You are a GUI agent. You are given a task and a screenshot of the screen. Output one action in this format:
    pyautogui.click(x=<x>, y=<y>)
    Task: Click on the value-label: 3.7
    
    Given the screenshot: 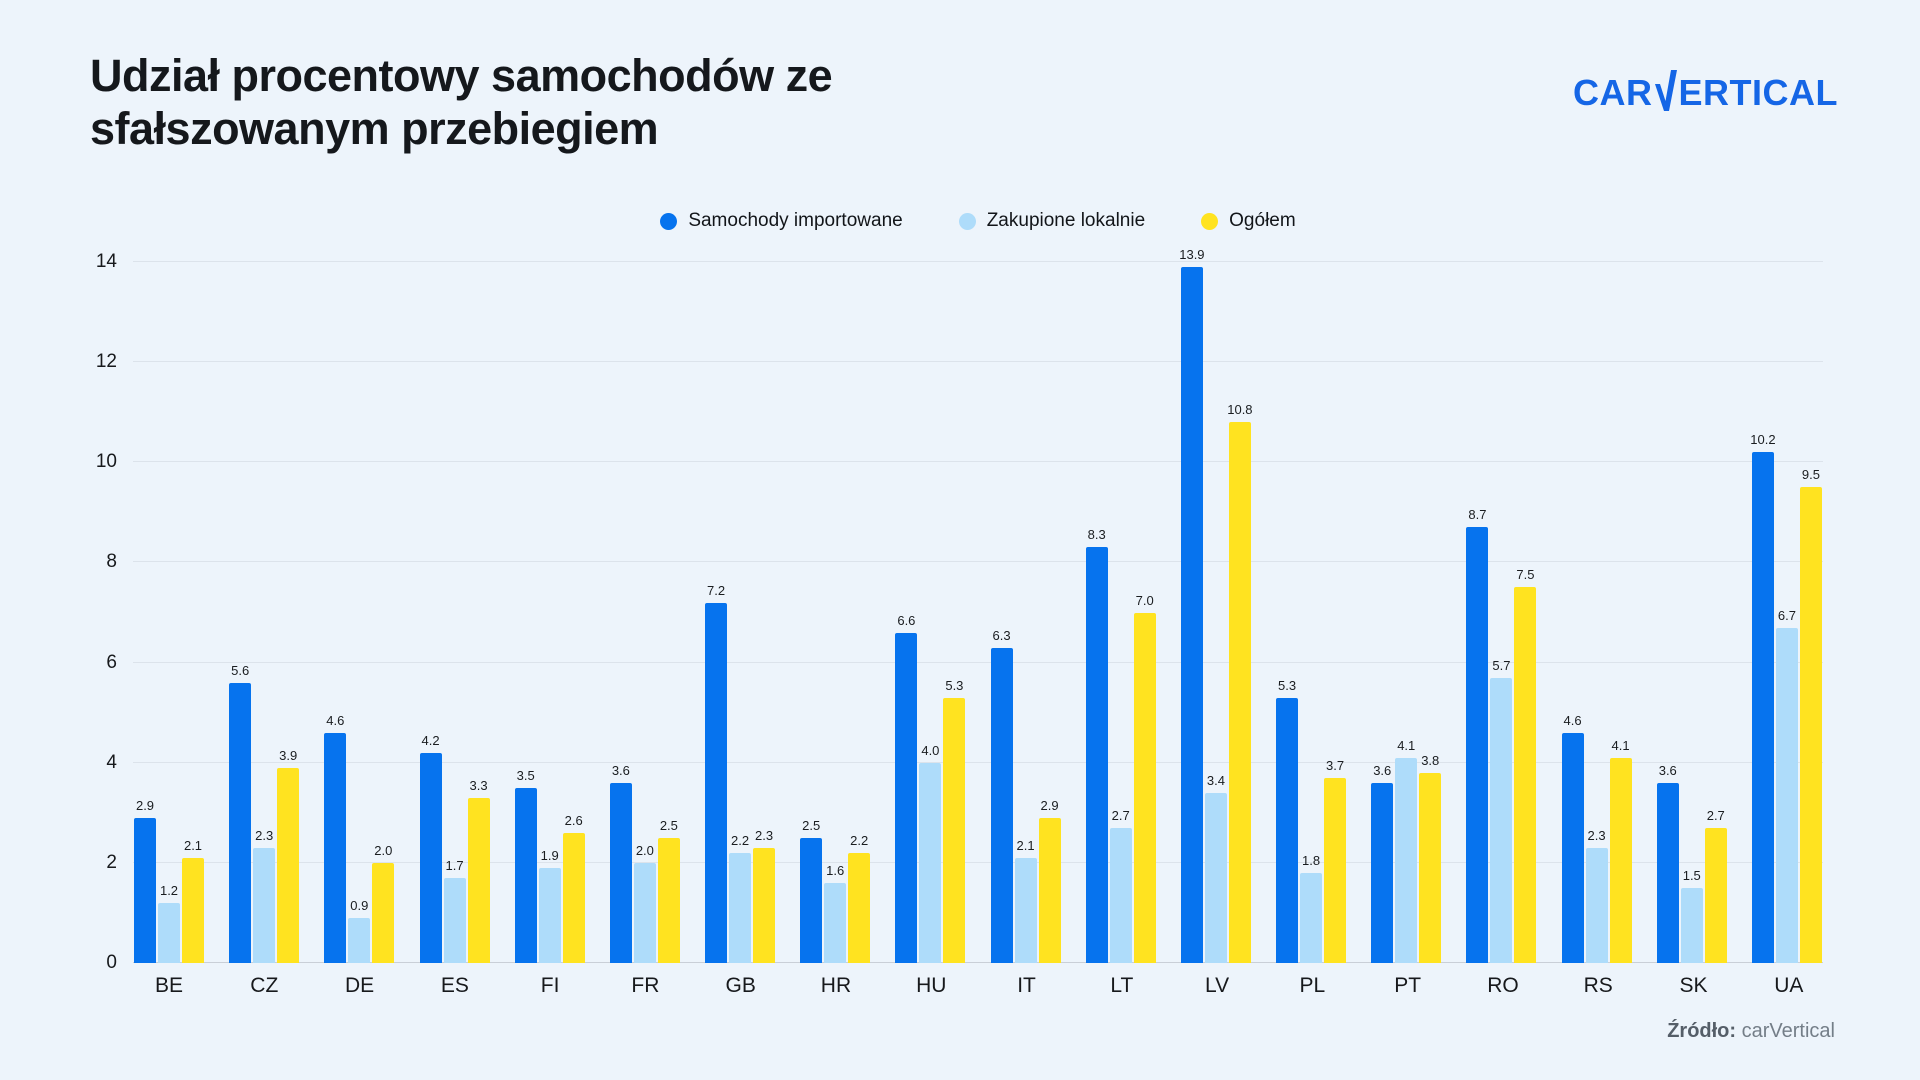 What is the action you would take?
    pyautogui.click(x=1335, y=765)
    